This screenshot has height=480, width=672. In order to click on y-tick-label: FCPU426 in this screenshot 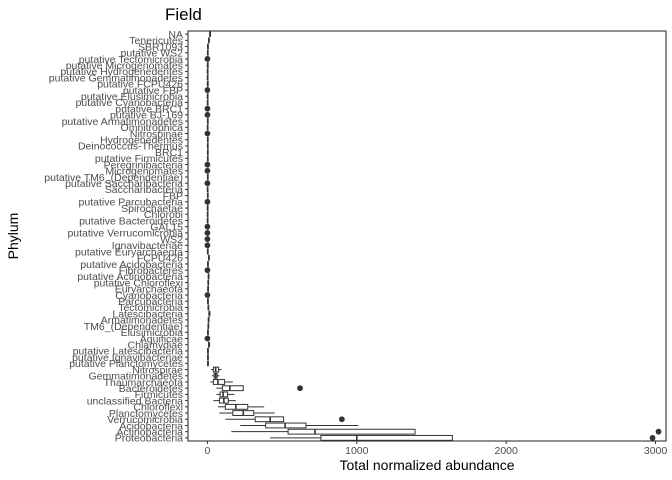, I will do `click(160, 259)`.